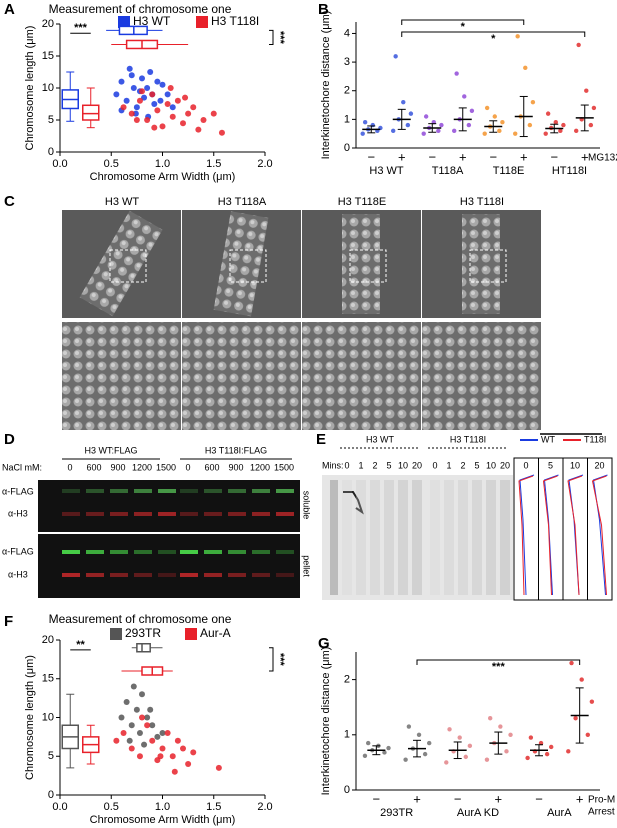 The width and height of the screenshot is (617, 828). I want to click on y-axis-label: Chromosome length (μm), so click(30, 88).